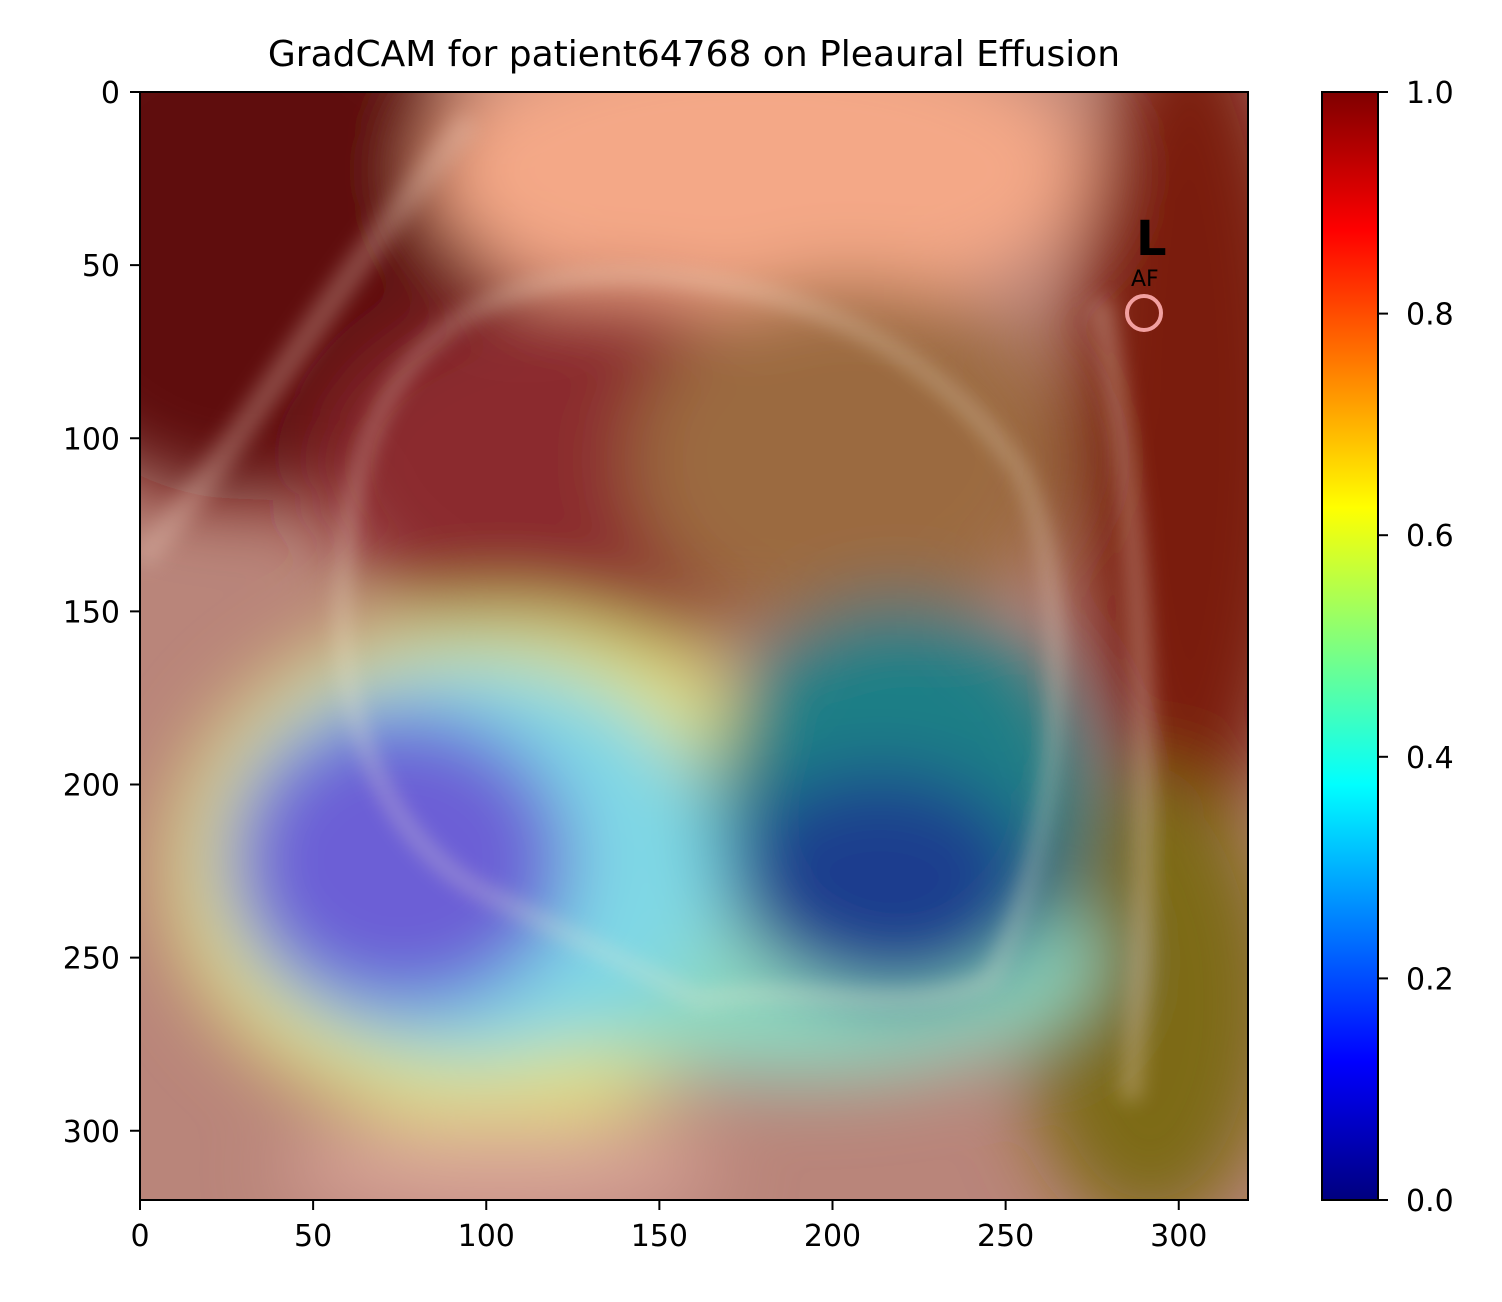 The height and width of the screenshot is (1302, 1502). I want to click on colorbar, so click(1350, 646).